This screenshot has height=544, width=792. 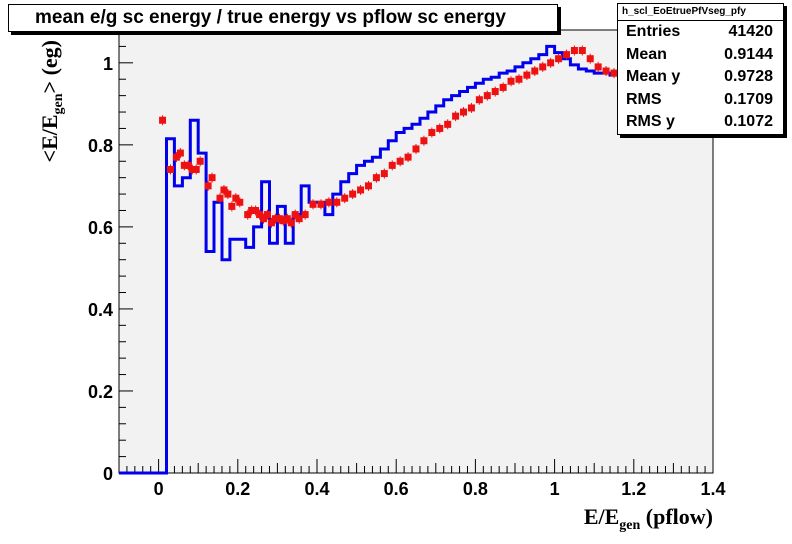 I want to click on y-tick-label: 0.8, so click(x=100, y=146).